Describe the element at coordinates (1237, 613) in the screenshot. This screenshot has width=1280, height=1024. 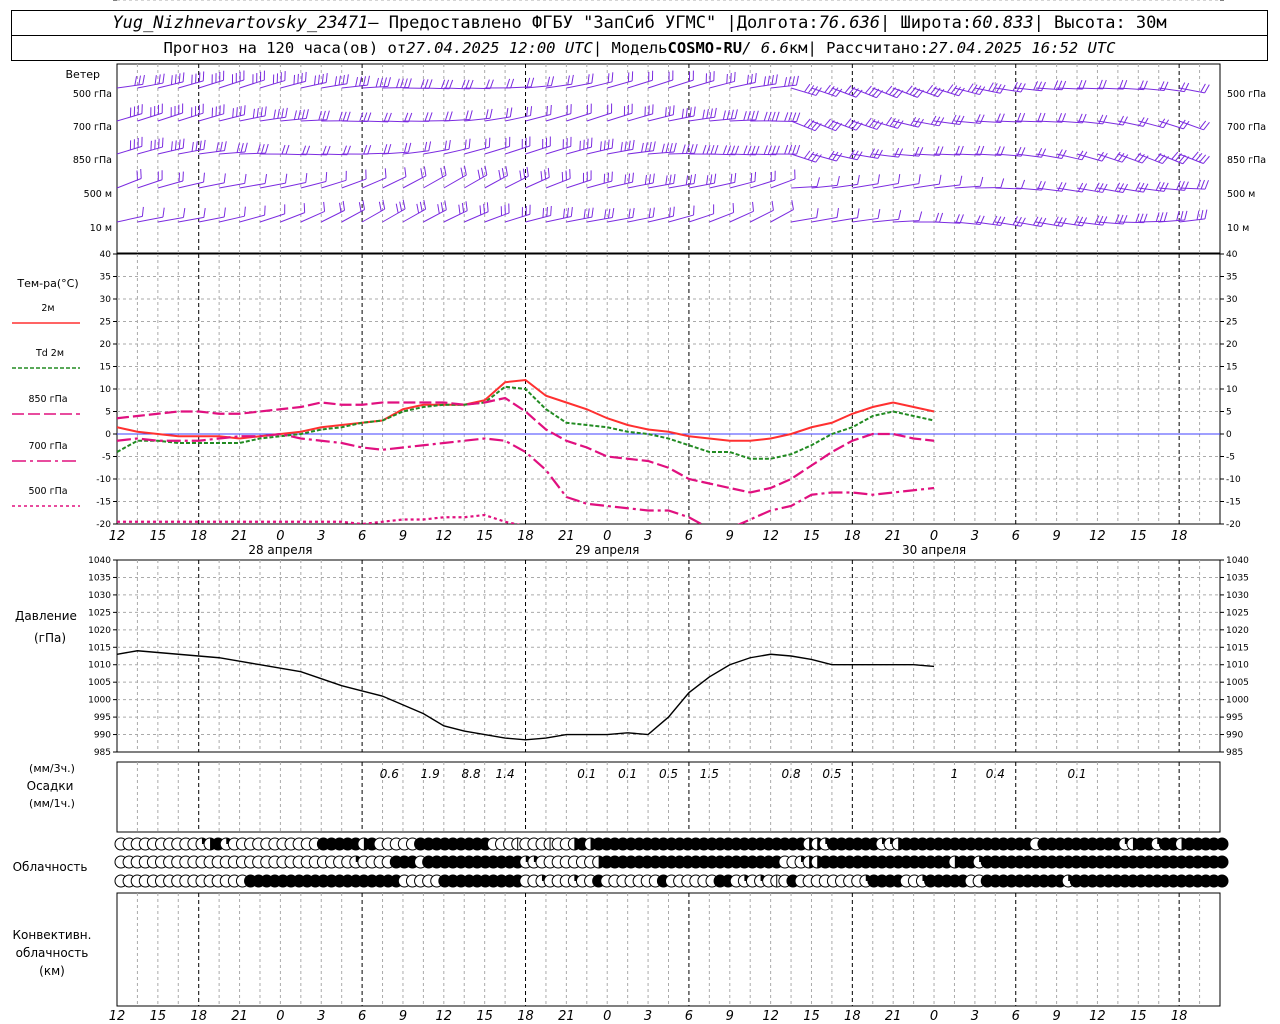
I see `pres-ytick-label-right: 1025` at that location.